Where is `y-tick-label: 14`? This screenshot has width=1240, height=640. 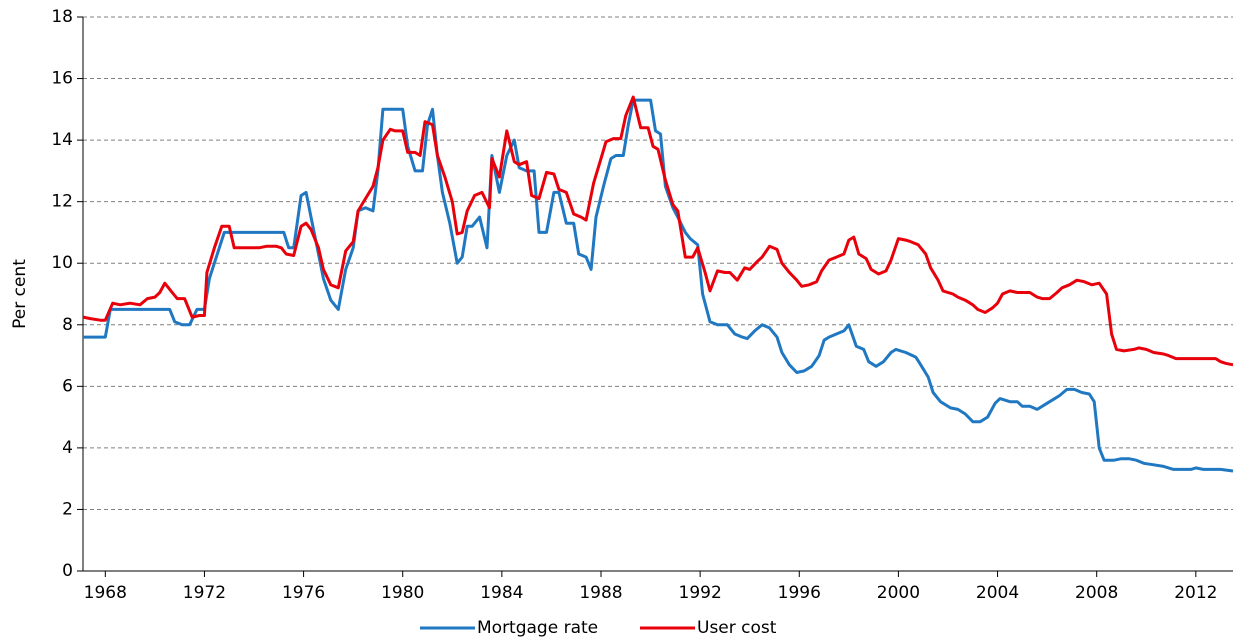
y-tick-label: 14 is located at coordinates (62, 140).